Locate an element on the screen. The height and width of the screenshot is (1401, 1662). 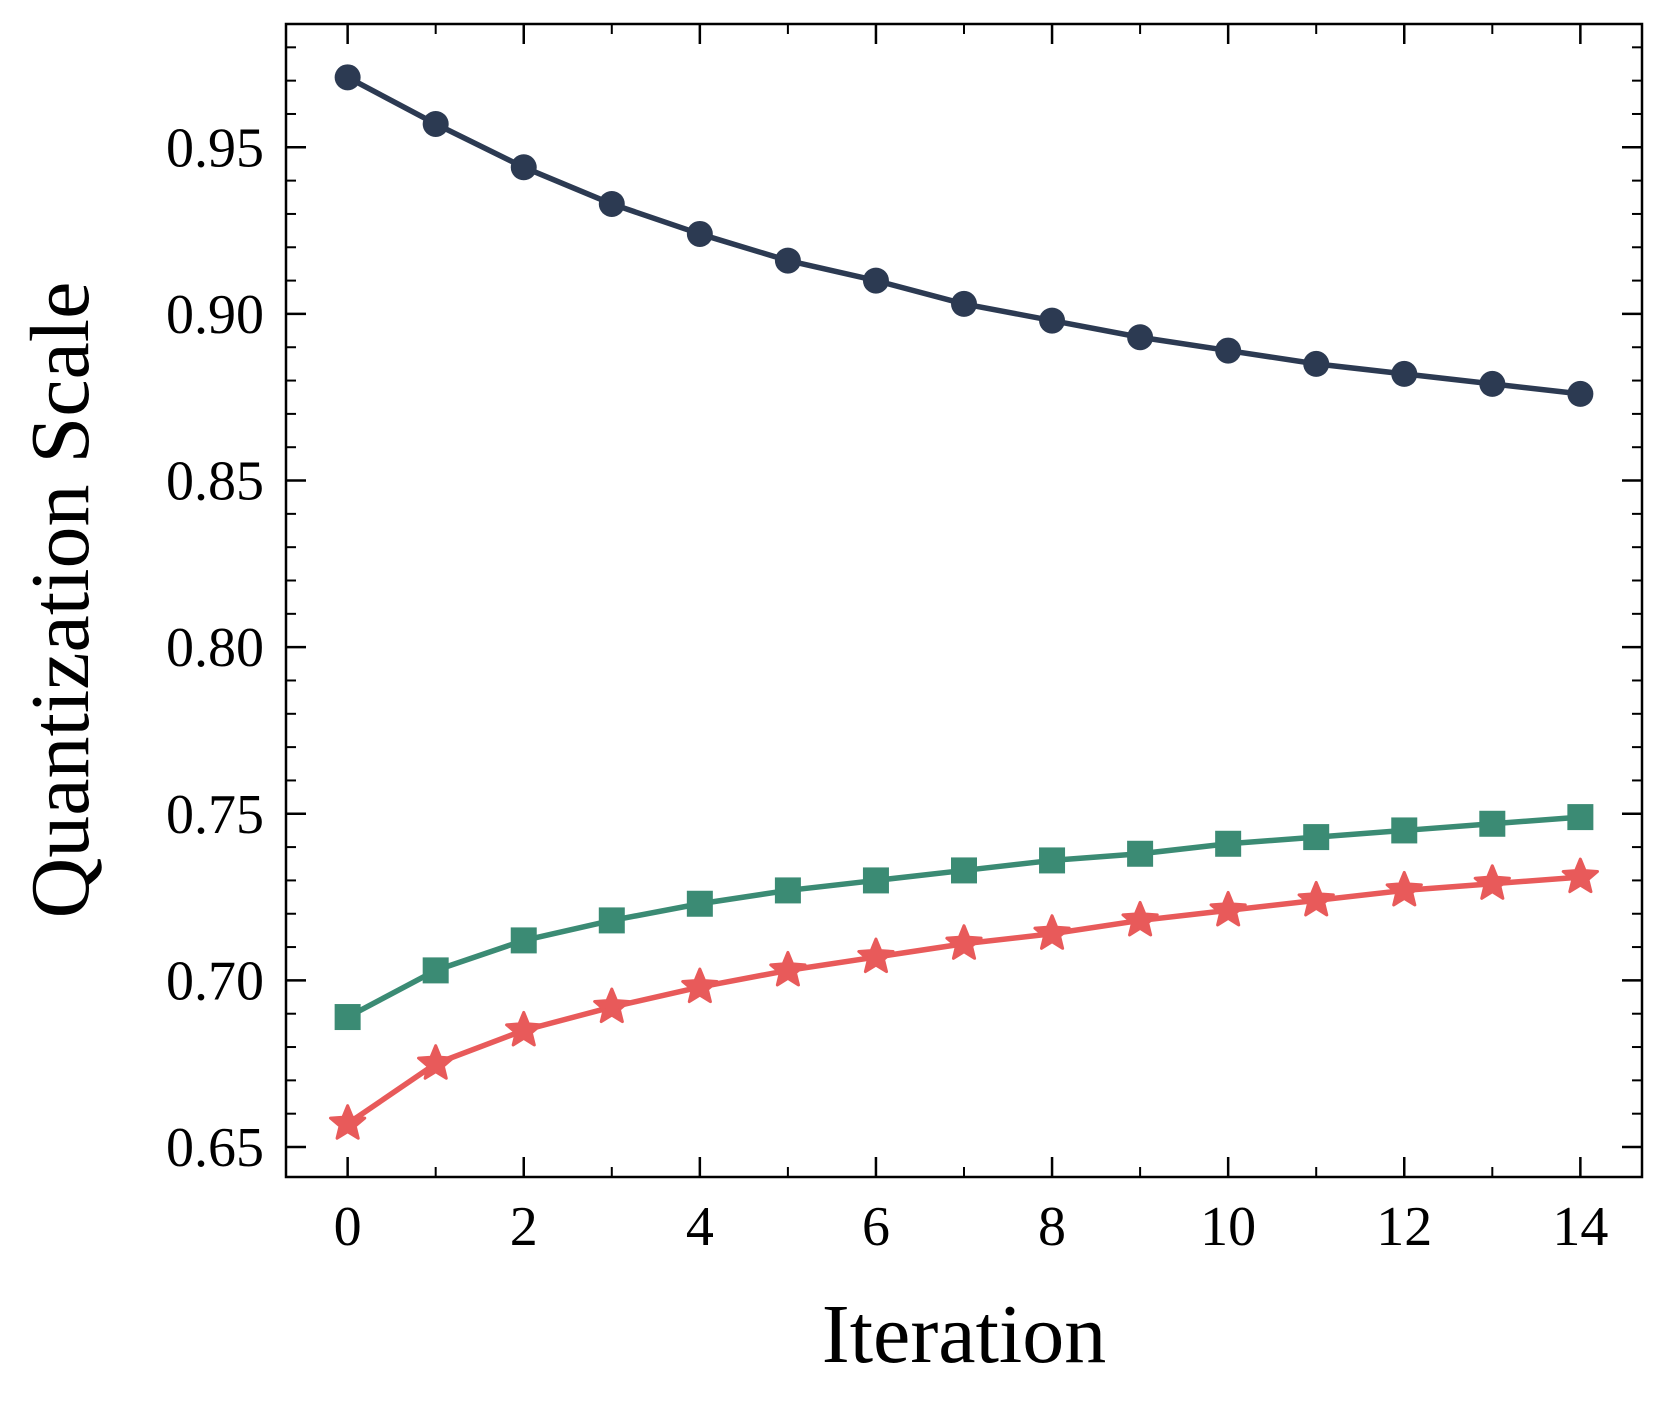
y-axis-title: Quantization Scale is located at coordinates (60, 600).